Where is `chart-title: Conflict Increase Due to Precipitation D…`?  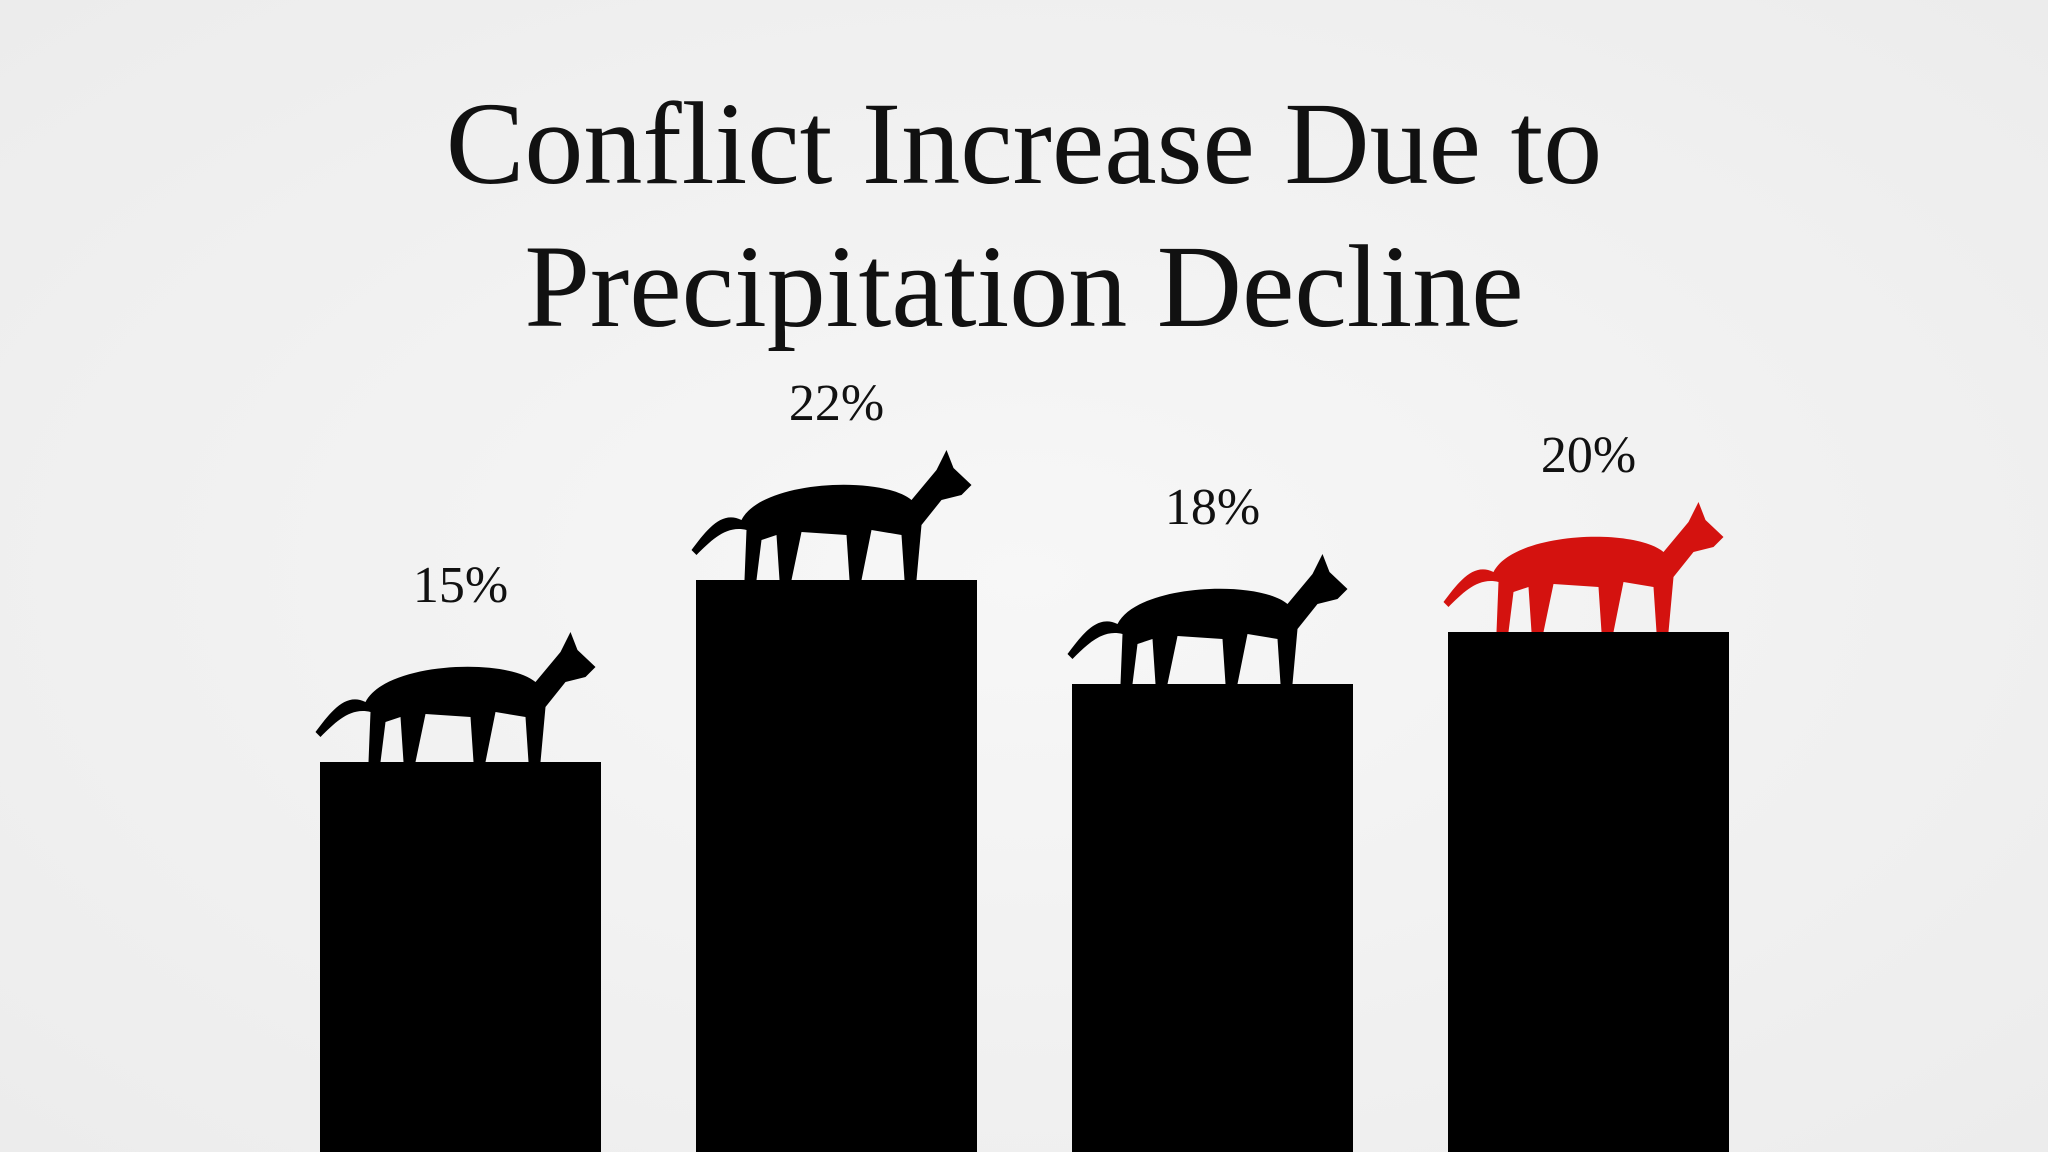
chart-title: Conflict Increase Due to Precipitation D… is located at coordinates (1024, 215).